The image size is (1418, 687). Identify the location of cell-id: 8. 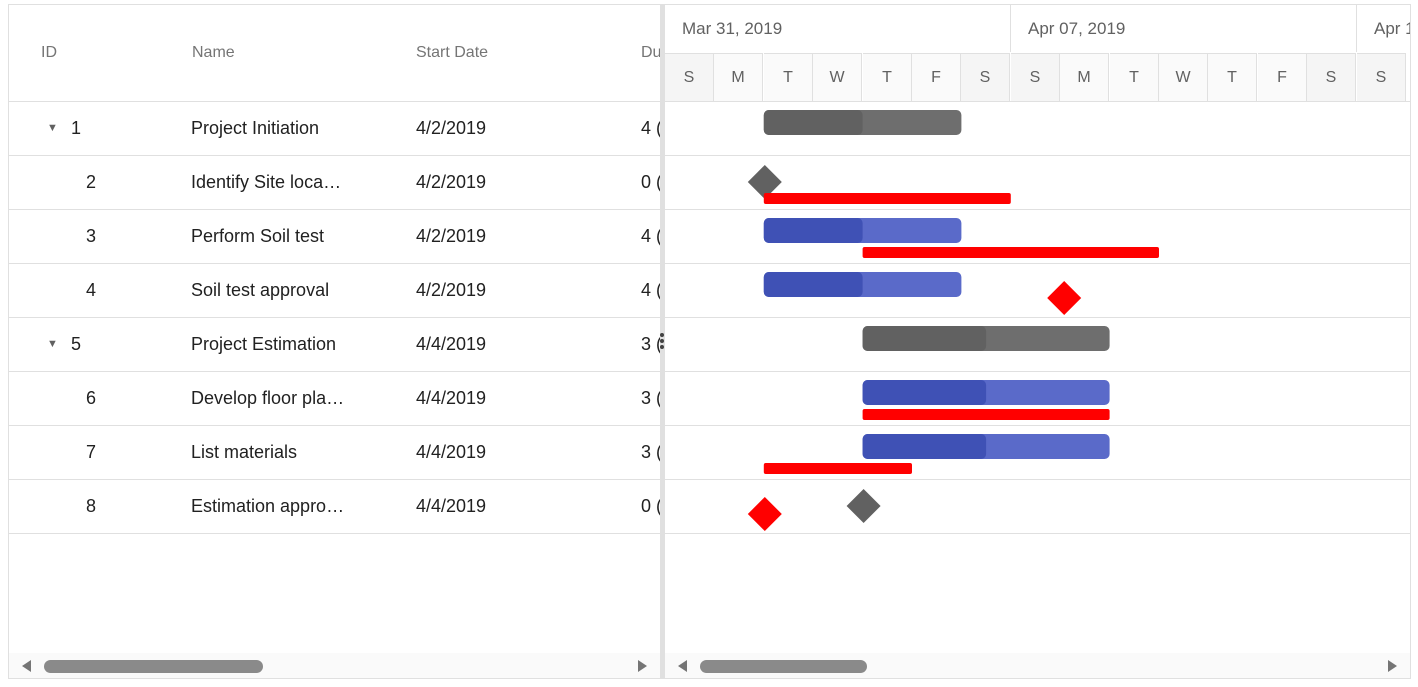
(91, 506).